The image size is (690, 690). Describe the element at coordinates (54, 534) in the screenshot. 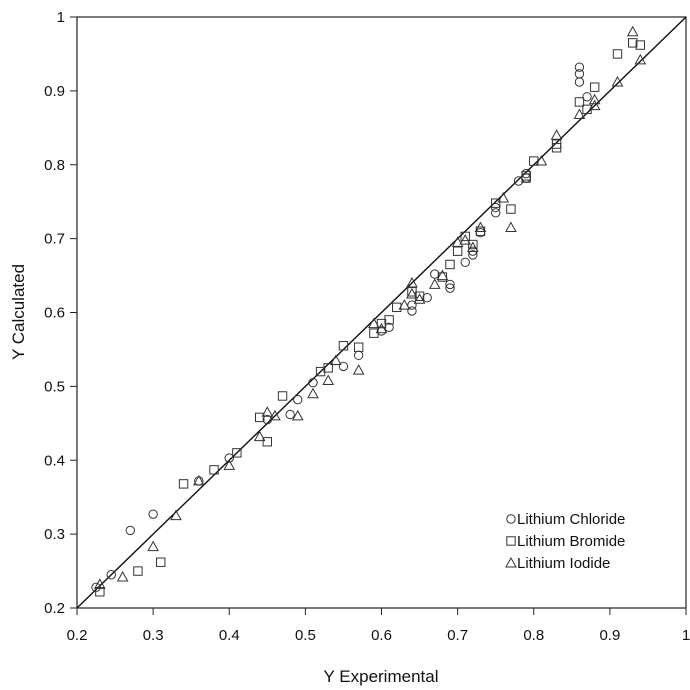

I see `y-tick-label: 0.3` at that location.